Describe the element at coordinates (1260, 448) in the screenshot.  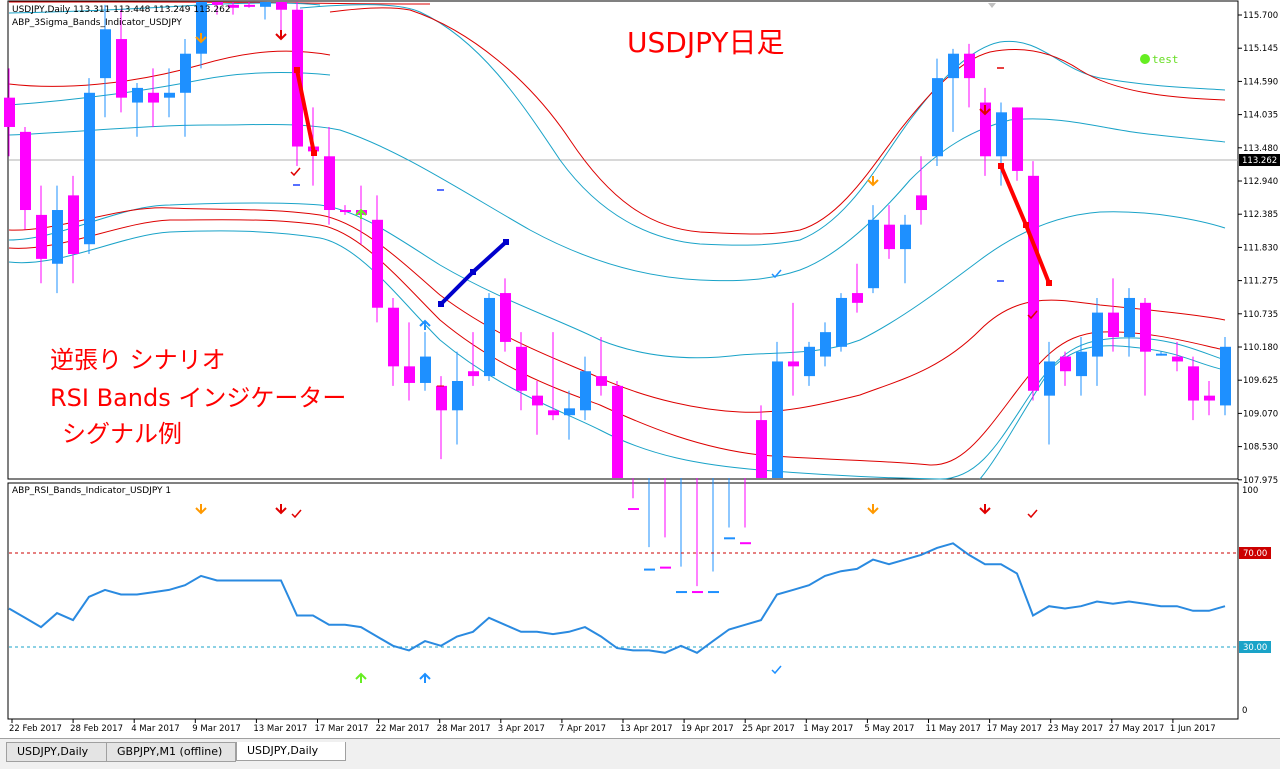
I see `price-tick-label: 108.530` at that location.